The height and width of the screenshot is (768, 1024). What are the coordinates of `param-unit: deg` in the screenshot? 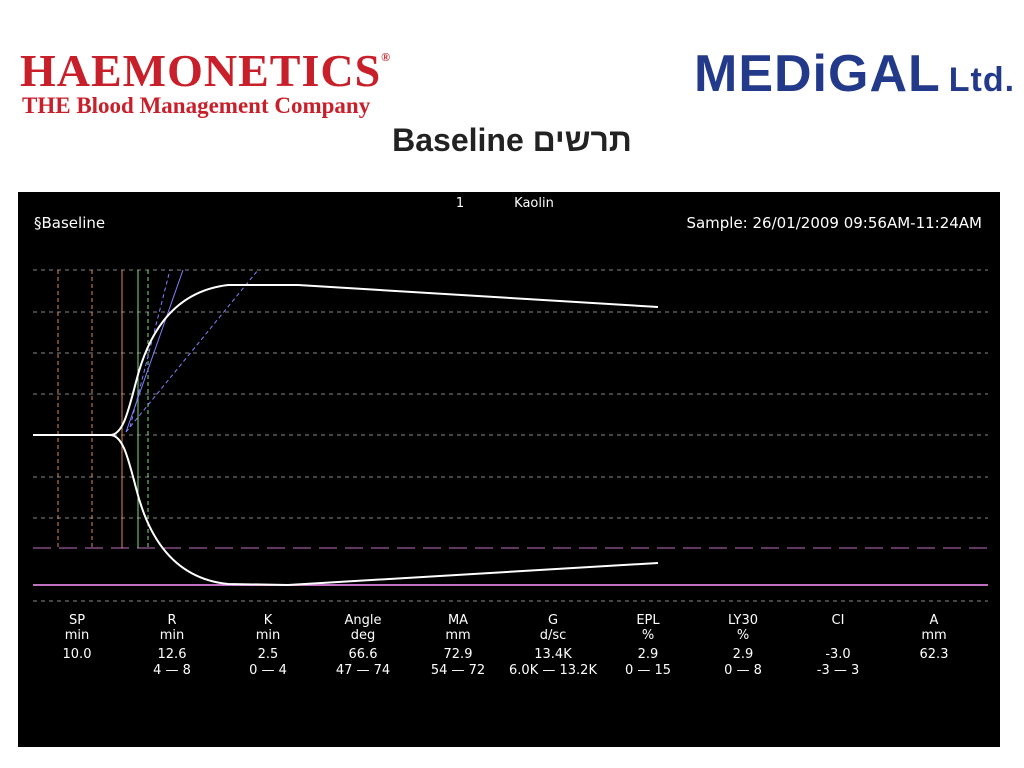 It's located at (363, 635).